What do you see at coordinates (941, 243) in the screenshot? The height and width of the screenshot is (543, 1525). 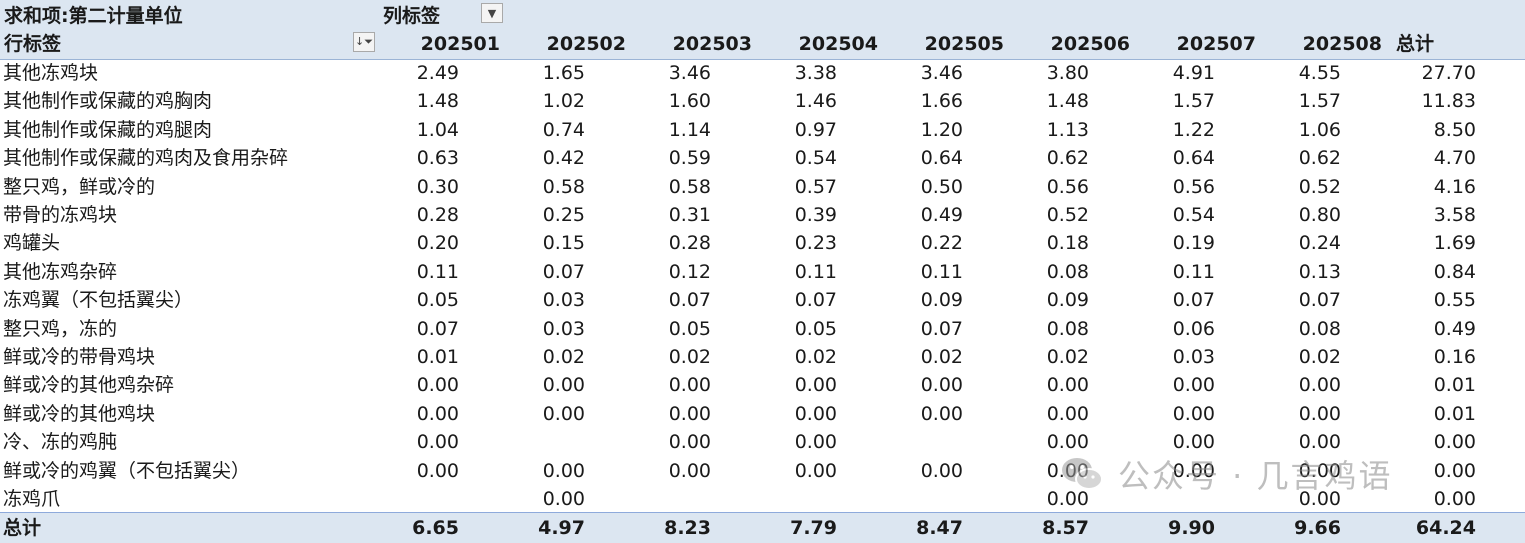 I see `table-cell: 0.22` at bounding box center [941, 243].